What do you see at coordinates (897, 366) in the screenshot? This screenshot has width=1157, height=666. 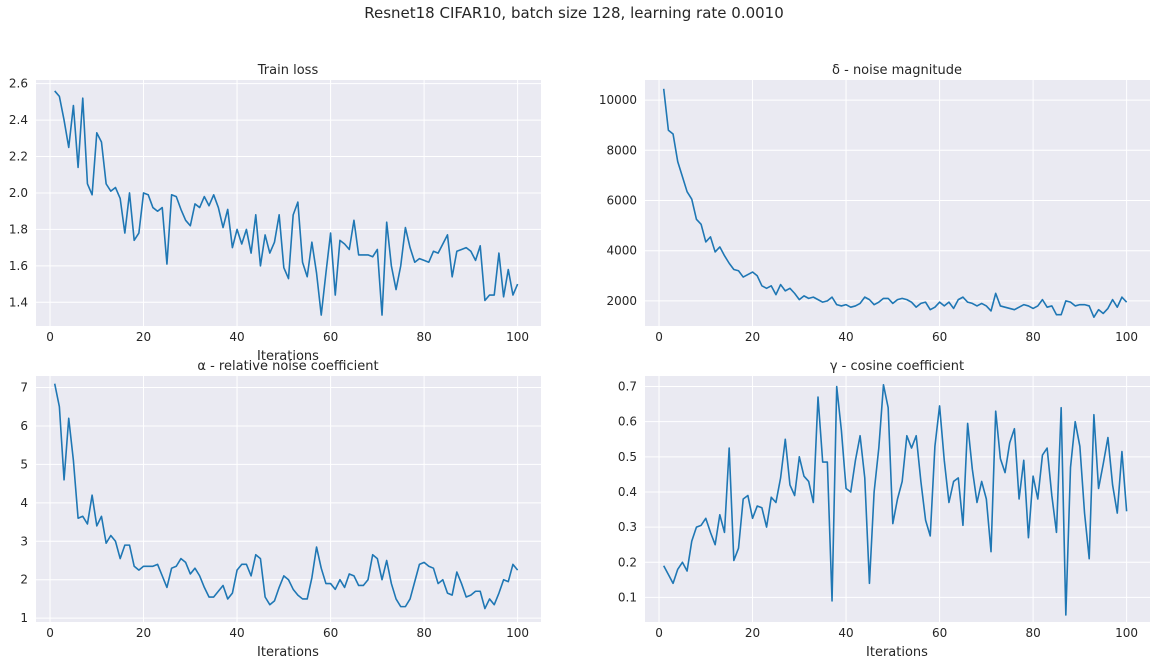 I see `cosine-coefficient-title: γ - cosine coefficient` at bounding box center [897, 366].